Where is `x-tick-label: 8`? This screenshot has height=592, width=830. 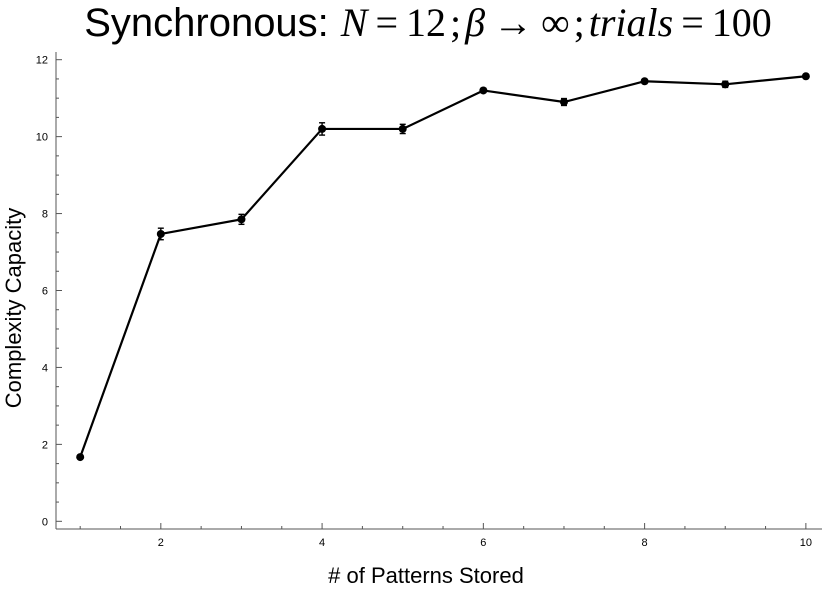 x-tick-label: 8 is located at coordinates (645, 543).